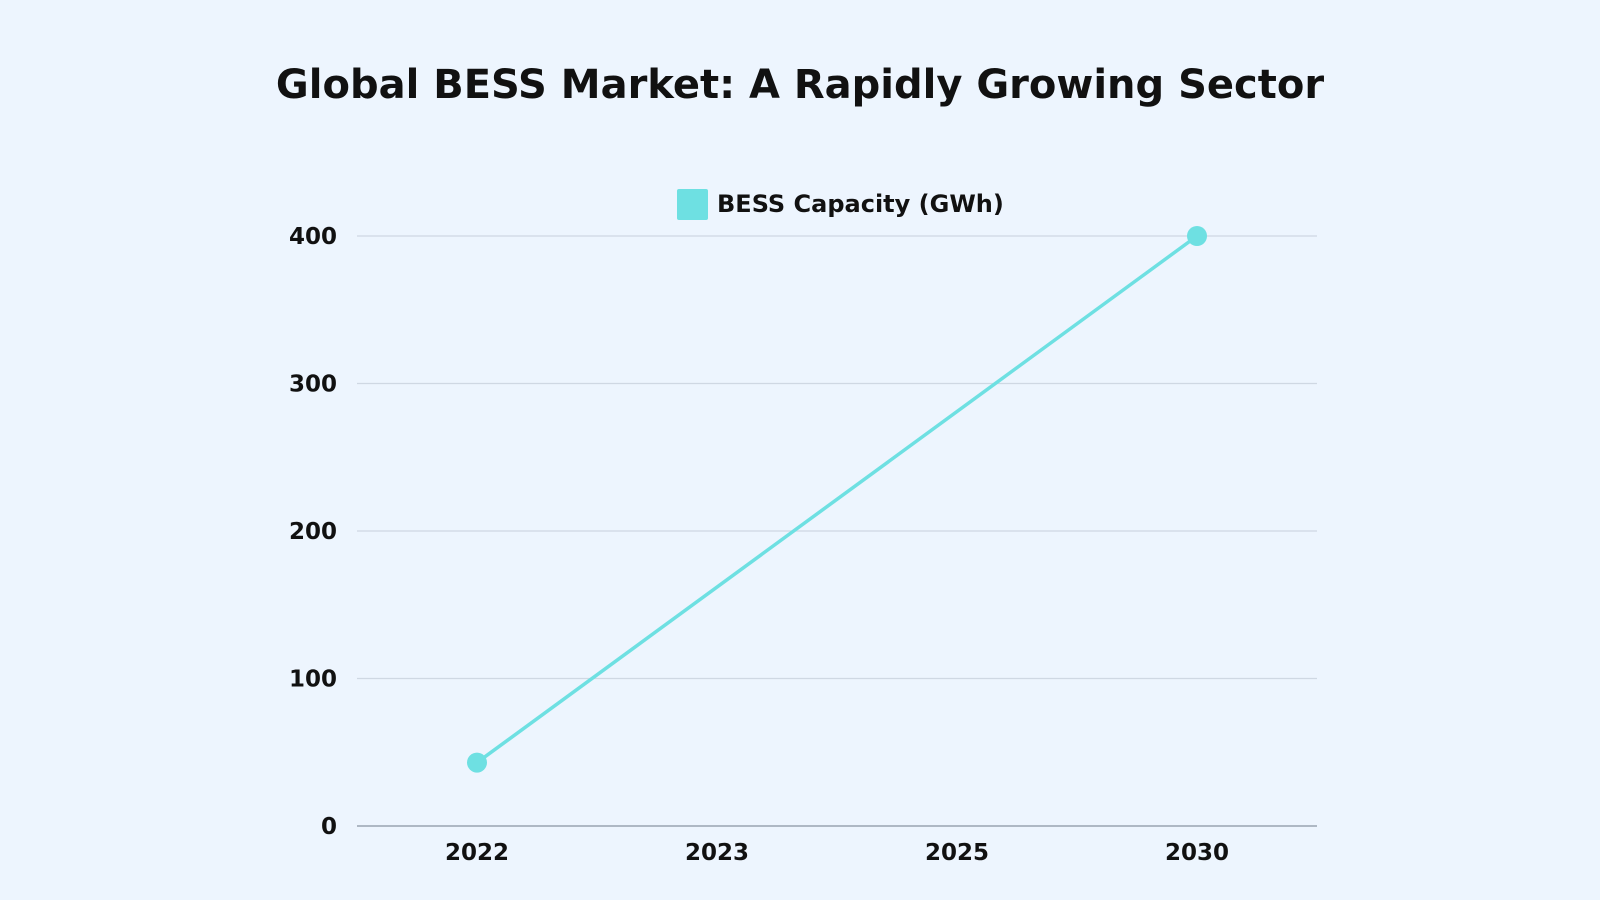 The image size is (1600, 900). I want to click on y-tick-label: 400, so click(313, 237).